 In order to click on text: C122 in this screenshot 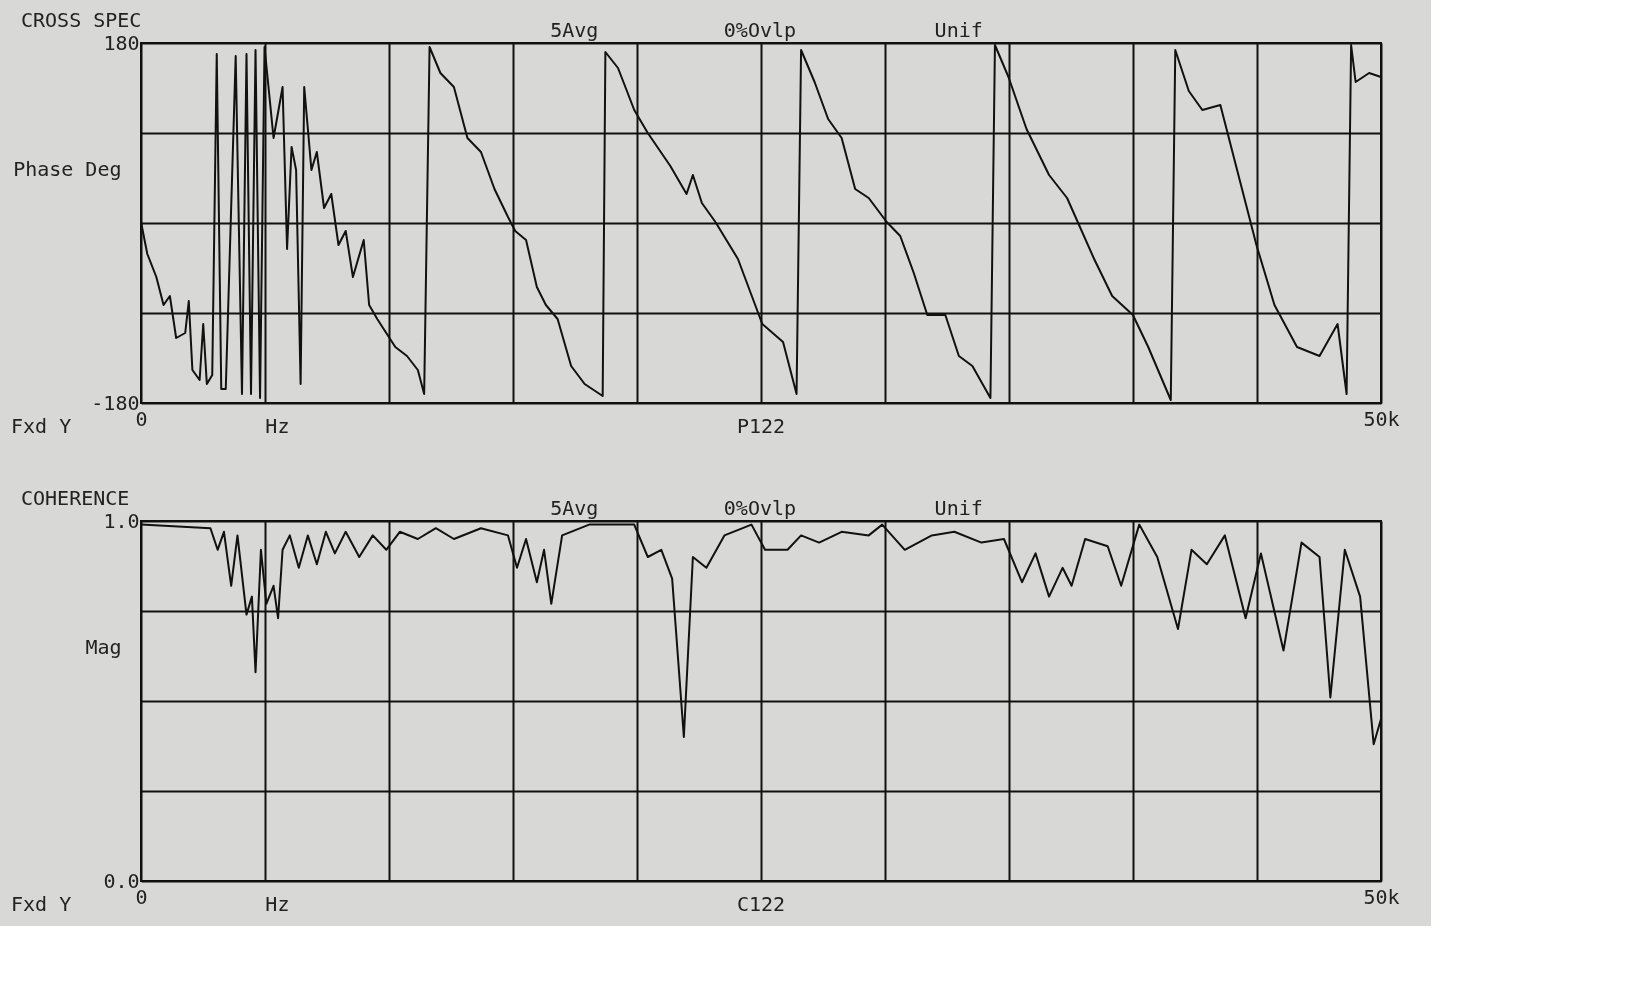, I will do `click(761, 904)`.